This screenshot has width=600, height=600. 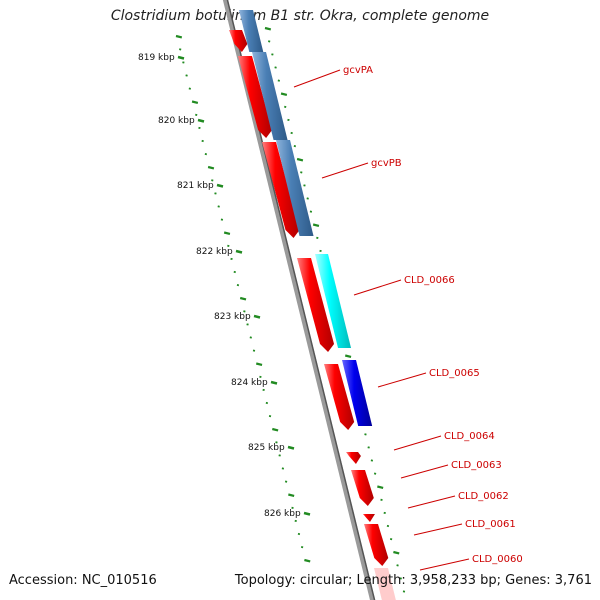 I want to click on gene-label: gcvPA, so click(x=358, y=70).